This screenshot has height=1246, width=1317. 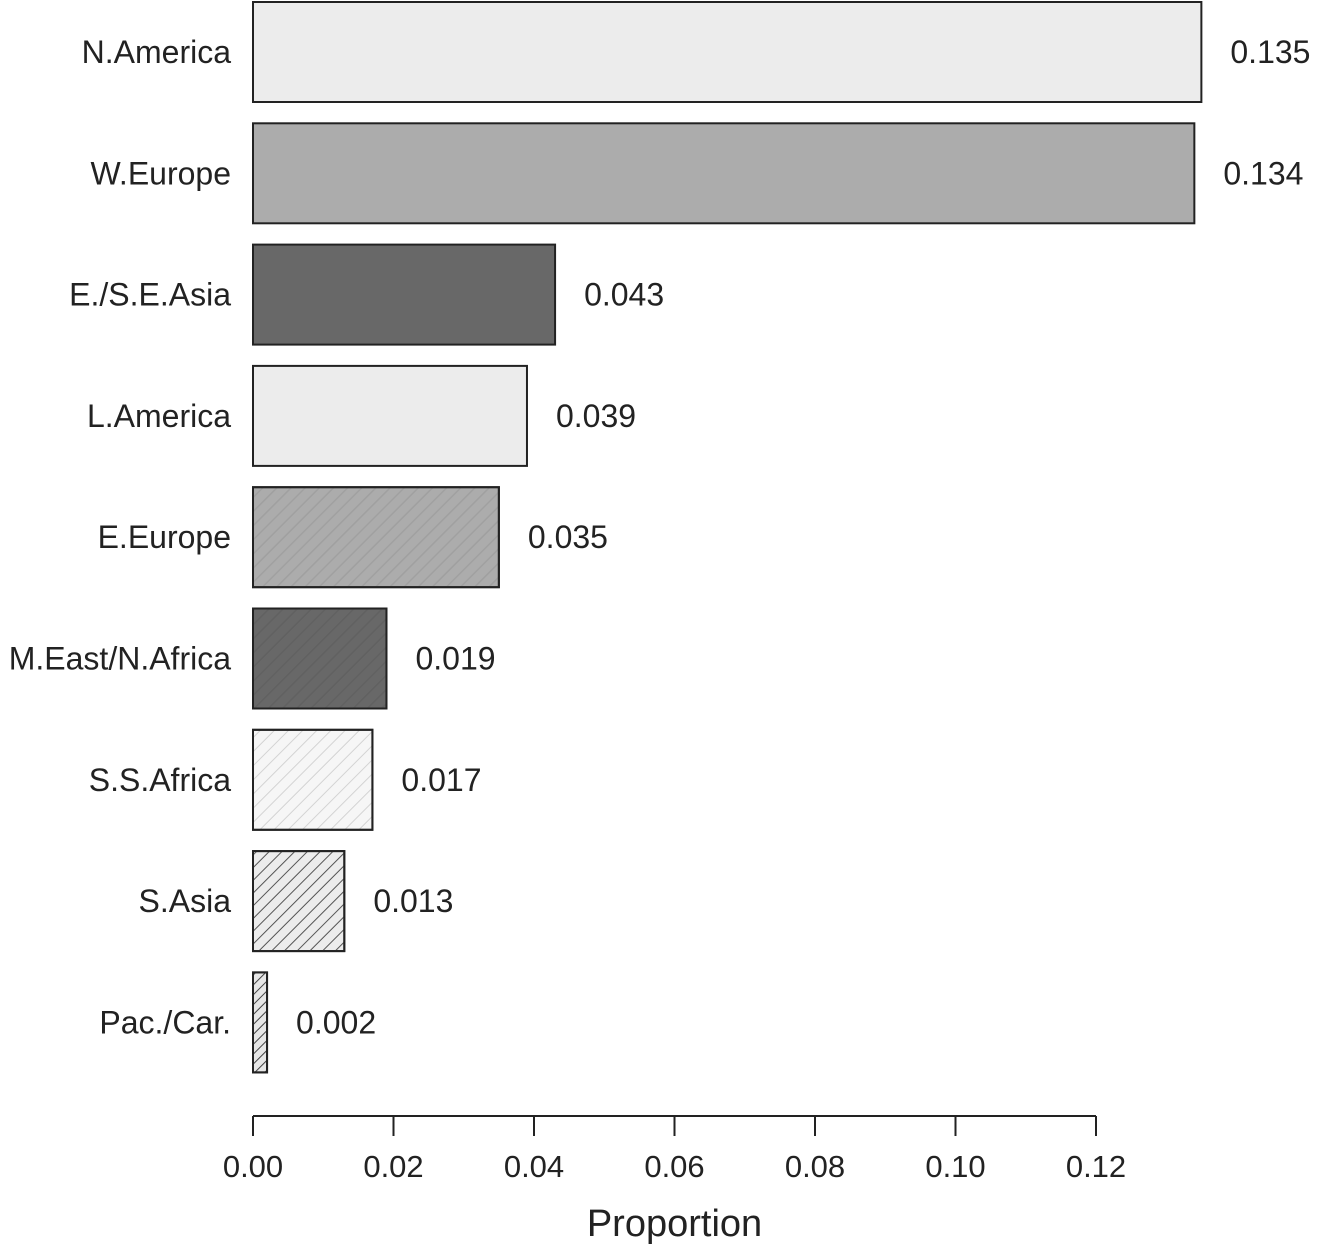 What do you see at coordinates (1270, 52) in the screenshot?
I see `value-label-0: 0.135` at bounding box center [1270, 52].